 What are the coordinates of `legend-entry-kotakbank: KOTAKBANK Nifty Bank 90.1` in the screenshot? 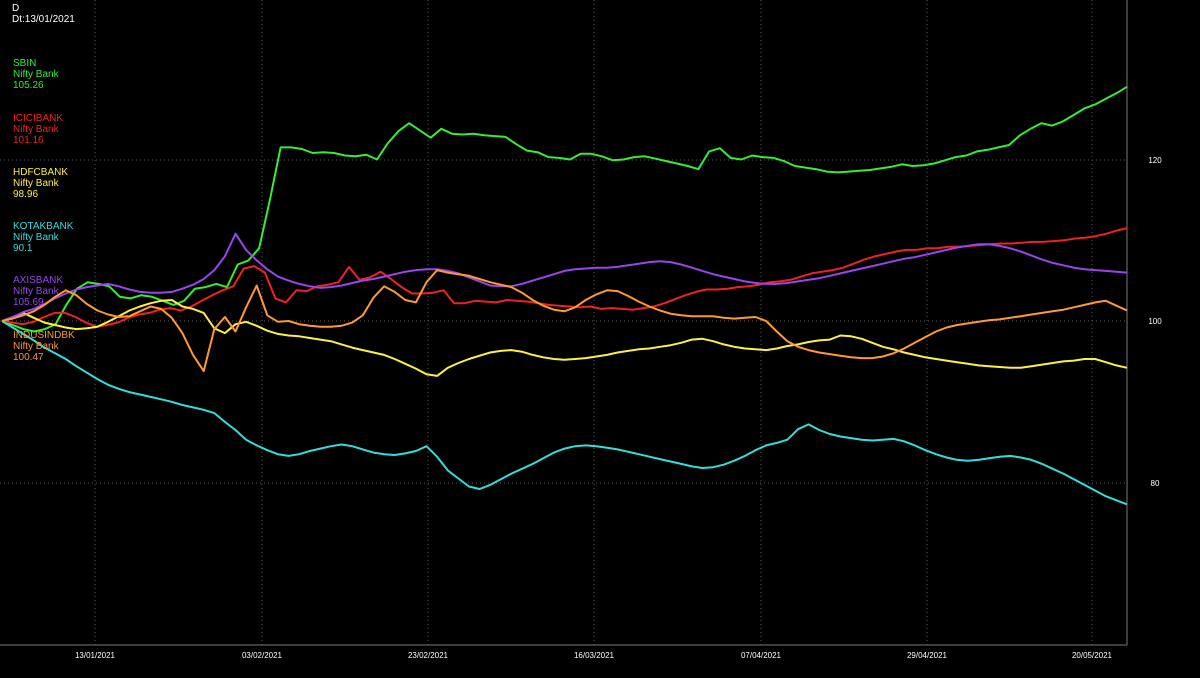 It's located at (43, 237).